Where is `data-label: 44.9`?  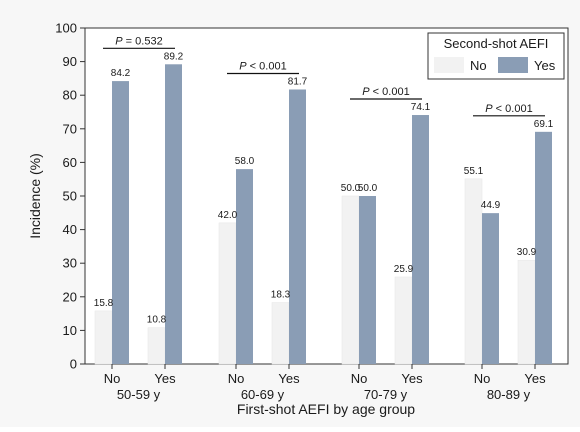
data-label: 44.9 is located at coordinates (491, 205).